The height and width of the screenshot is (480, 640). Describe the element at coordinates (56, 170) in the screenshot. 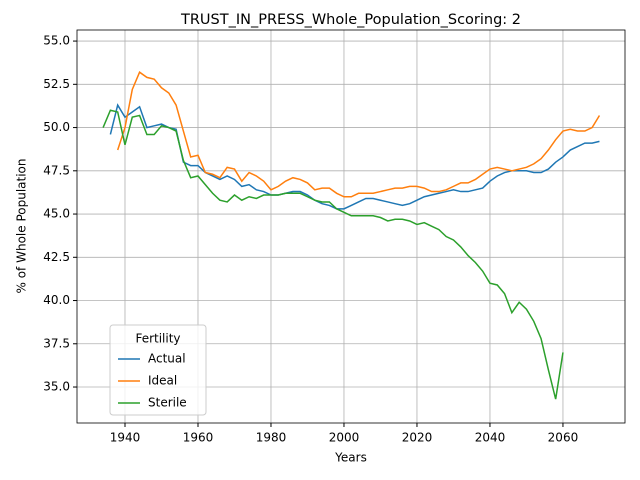

I see `y-tick-label: 47.5` at that location.